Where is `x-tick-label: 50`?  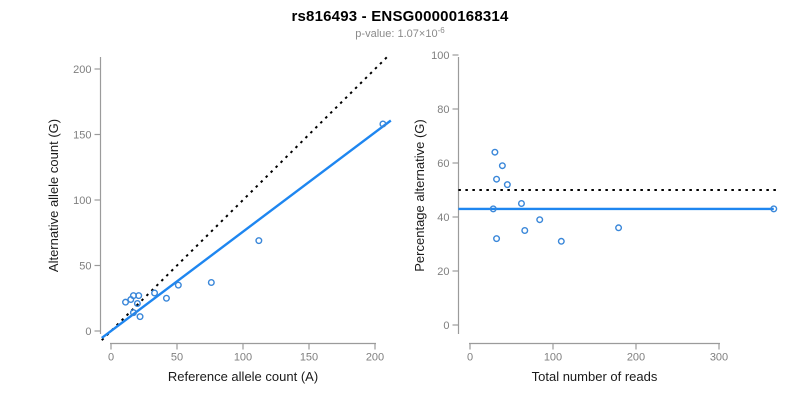 x-tick-label: 50 is located at coordinates (177, 358).